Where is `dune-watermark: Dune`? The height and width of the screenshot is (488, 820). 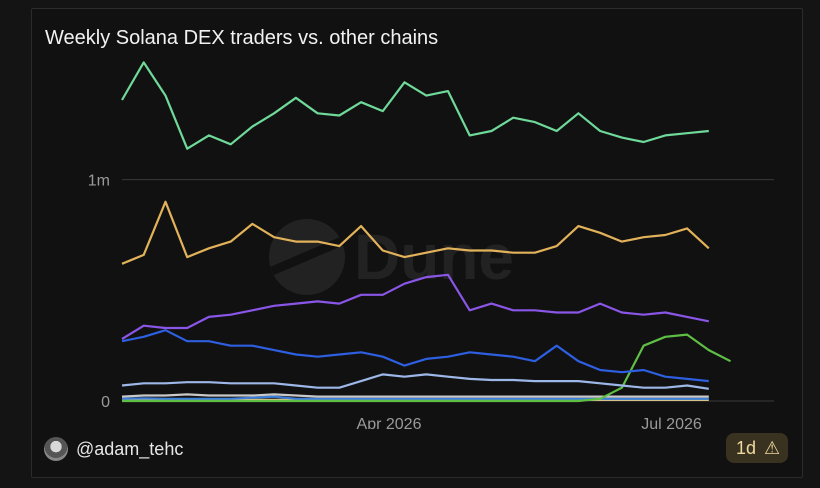
dune-watermark: Dune is located at coordinates (391, 257).